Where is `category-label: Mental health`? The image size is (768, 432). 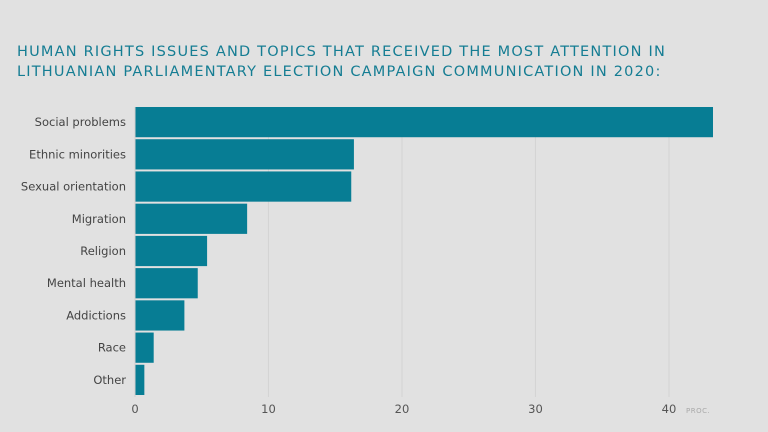 category-label: Mental health is located at coordinates (86, 283).